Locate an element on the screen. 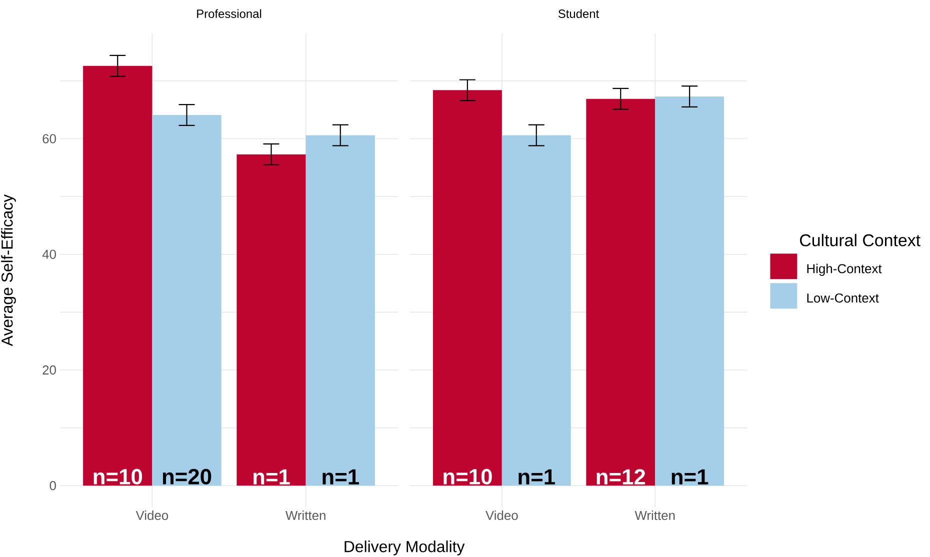  annotation: n=12 is located at coordinates (621, 476).